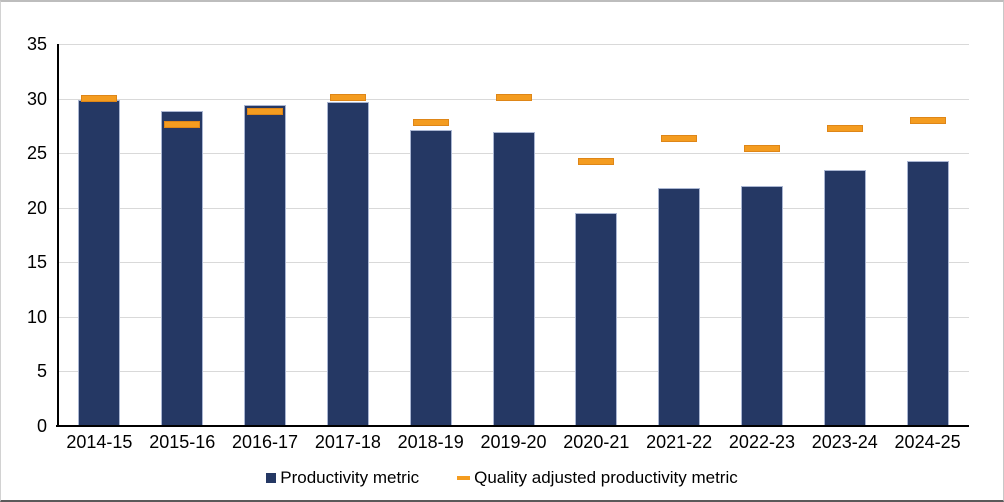 Image resolution: width=1004 pixels, height=502 pixels. I want to click on y-tick-label-10: 10, so click(36, 316).